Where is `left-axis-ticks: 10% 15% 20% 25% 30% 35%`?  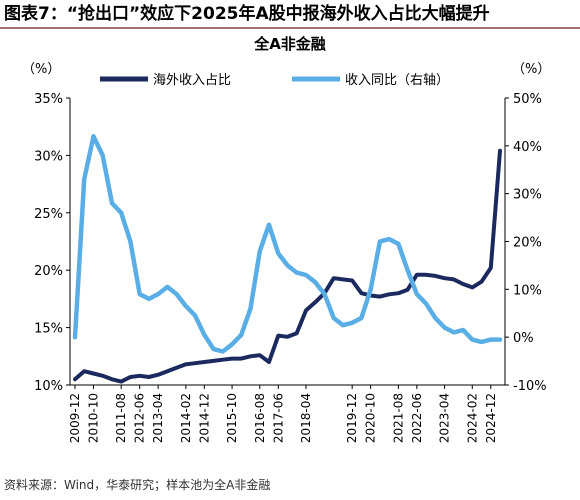
left-axis-ticks: 10% 15% 20% 25% 30% 35% is located at coordinates (52, 243).